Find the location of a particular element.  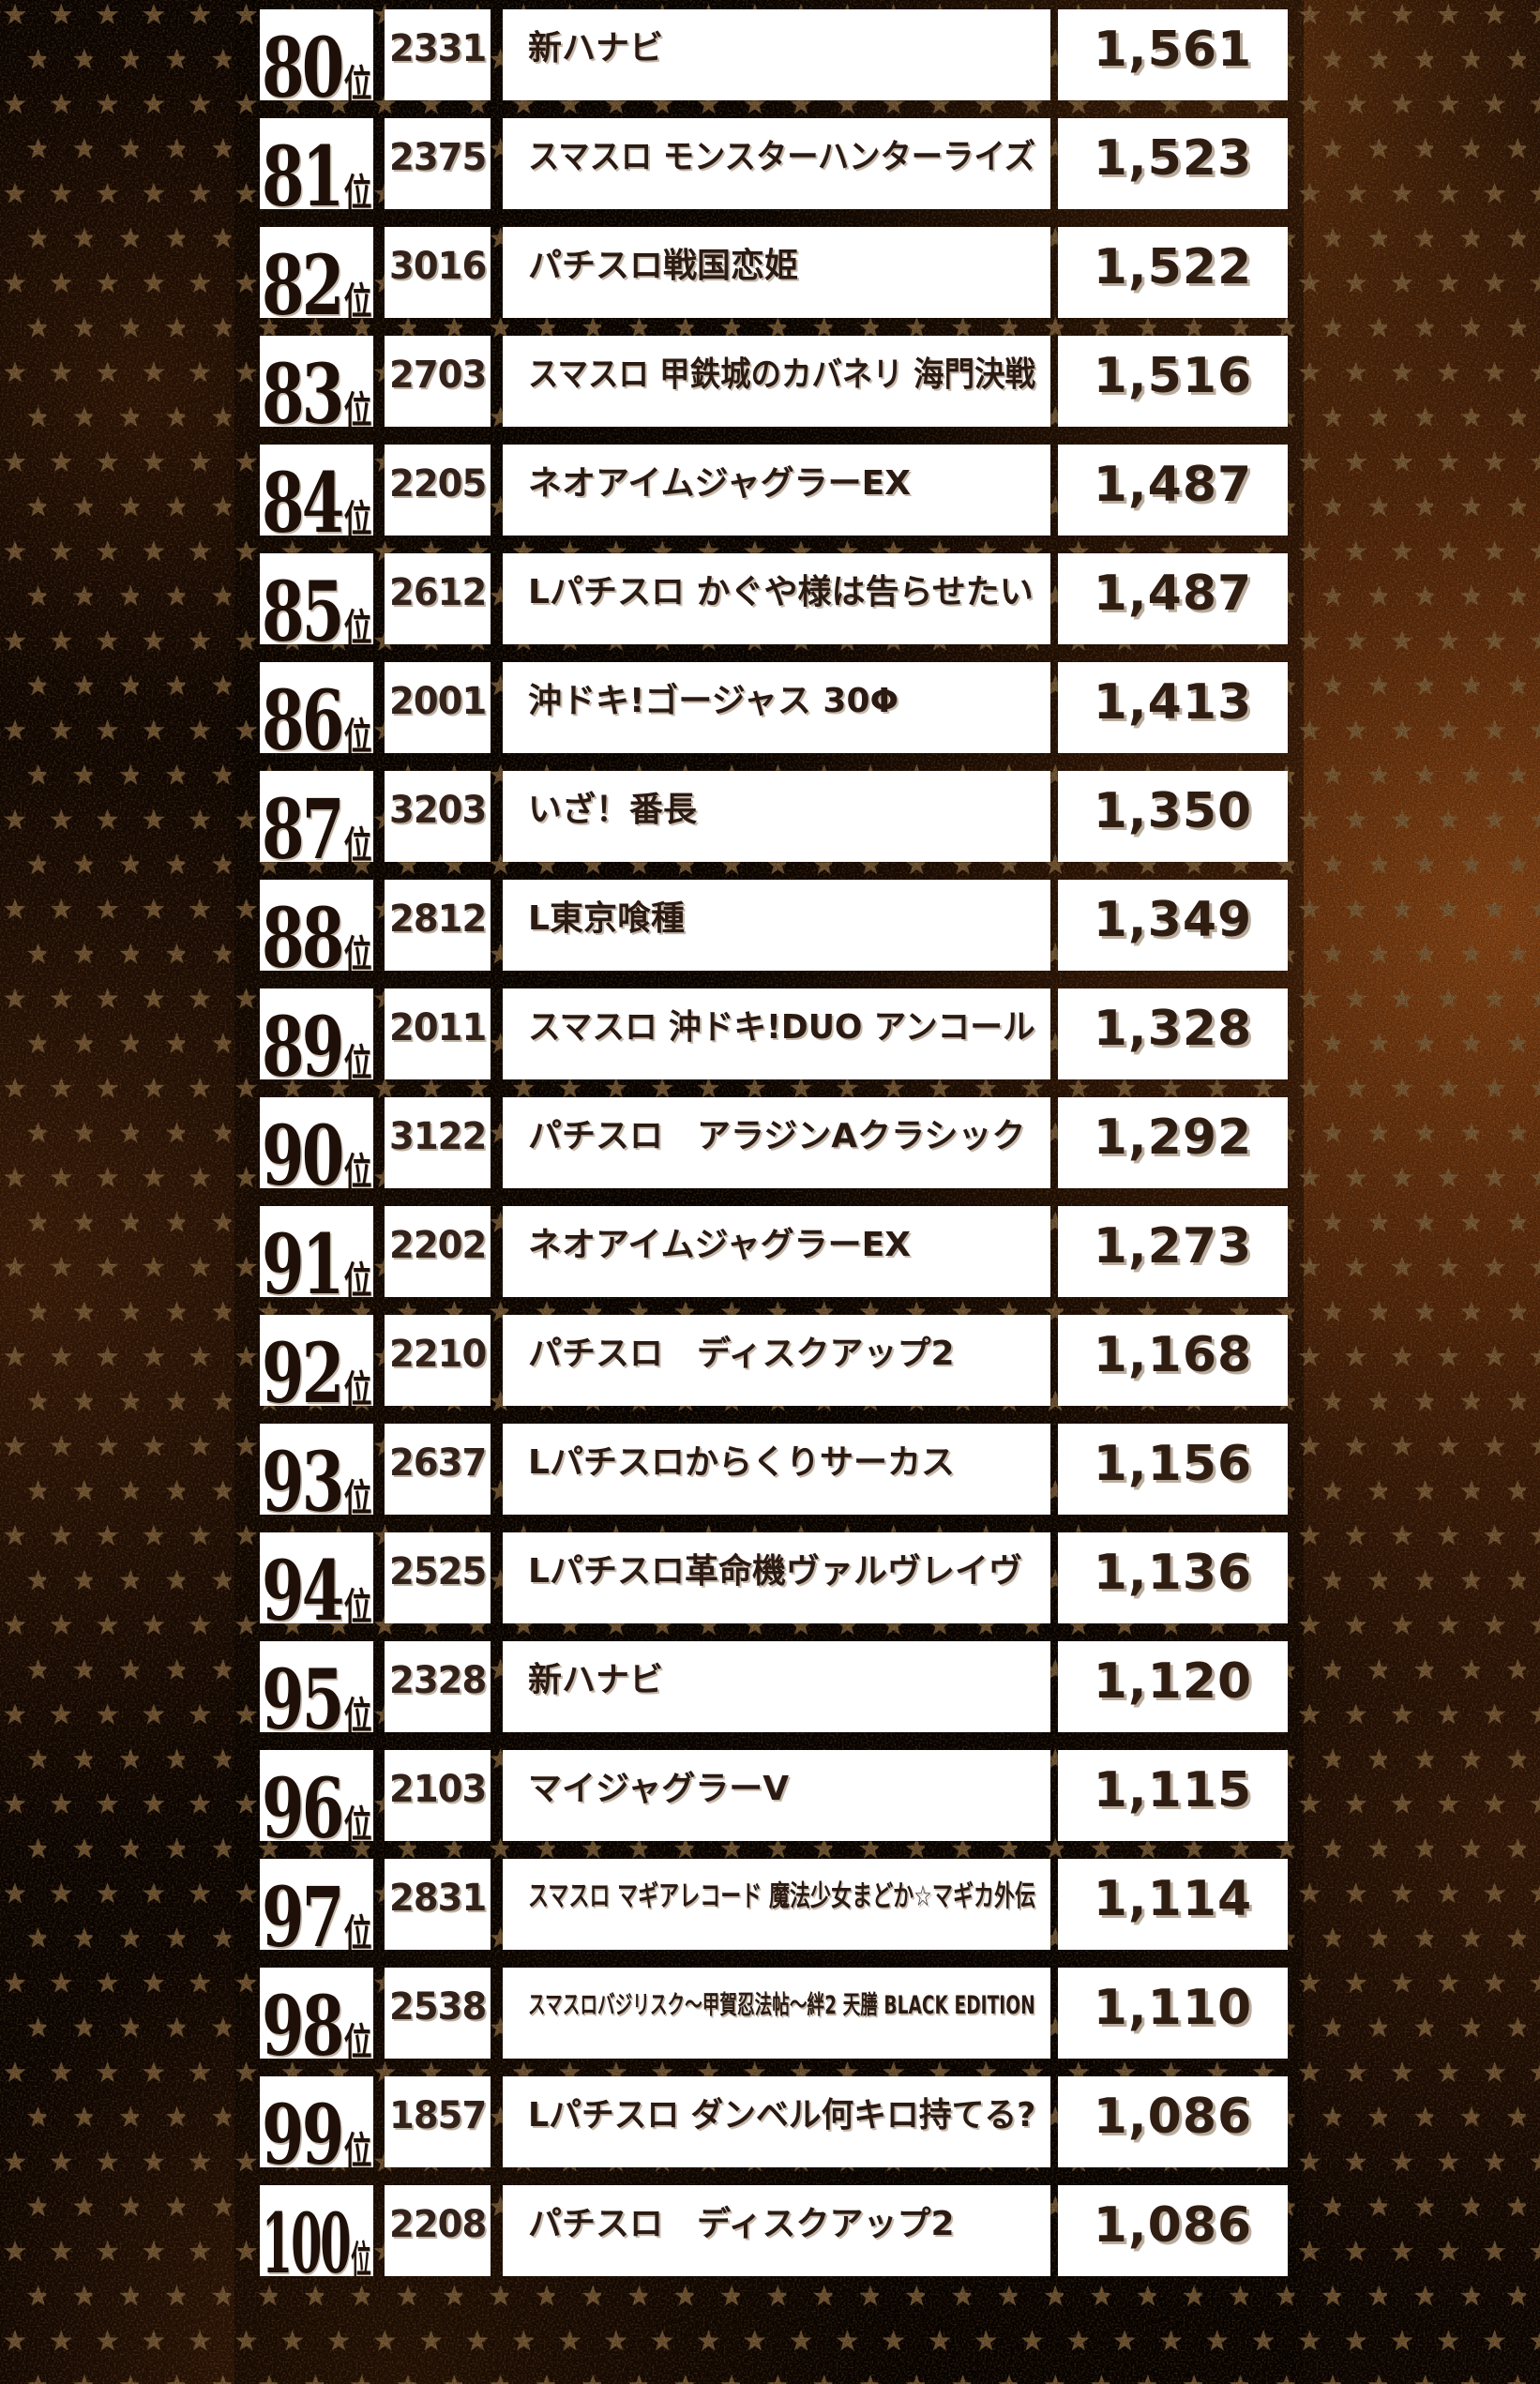

rank-number: 94 is located at coordinates (302, 1582).